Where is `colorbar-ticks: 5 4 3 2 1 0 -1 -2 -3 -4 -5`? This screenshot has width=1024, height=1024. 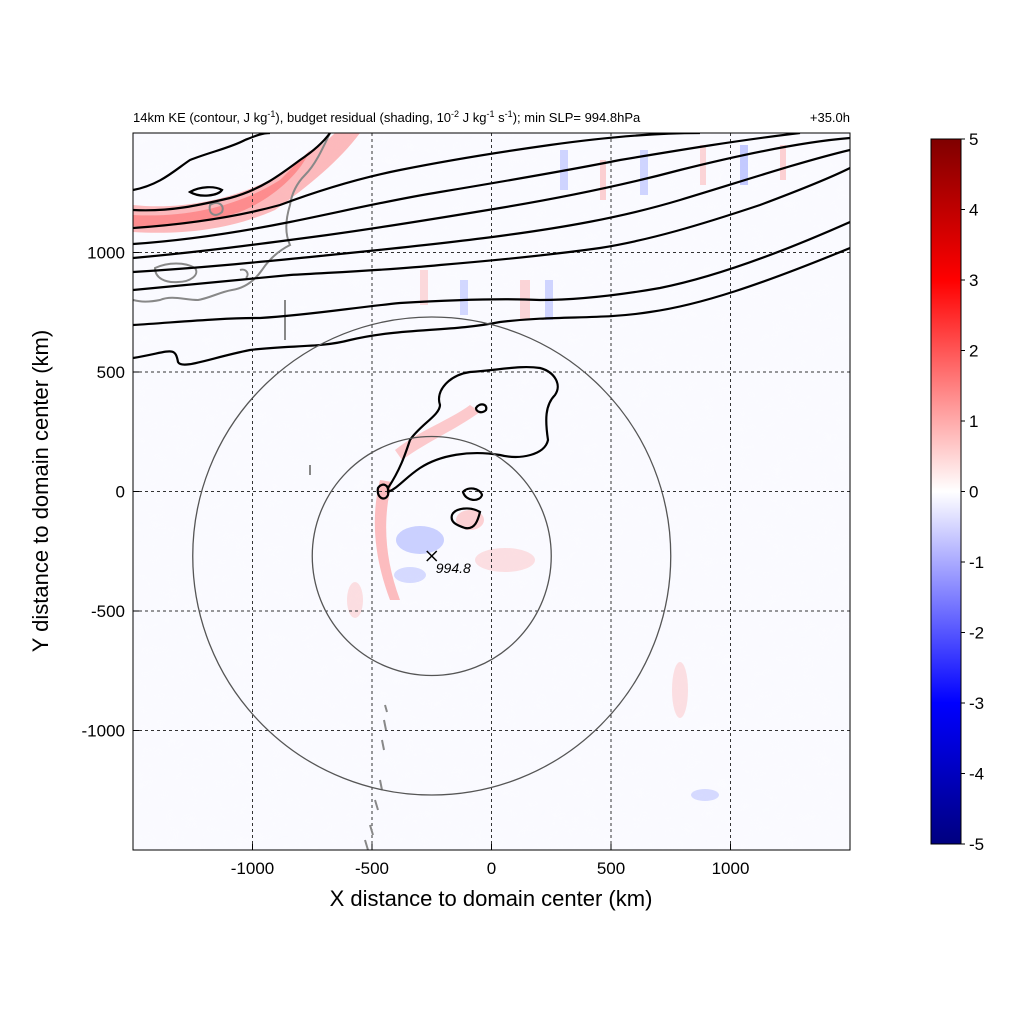 colorbar-ticks: 5 4 3 2 1 0 -1 -2 -3 -4 -5 is located at coordinates (972, 492).